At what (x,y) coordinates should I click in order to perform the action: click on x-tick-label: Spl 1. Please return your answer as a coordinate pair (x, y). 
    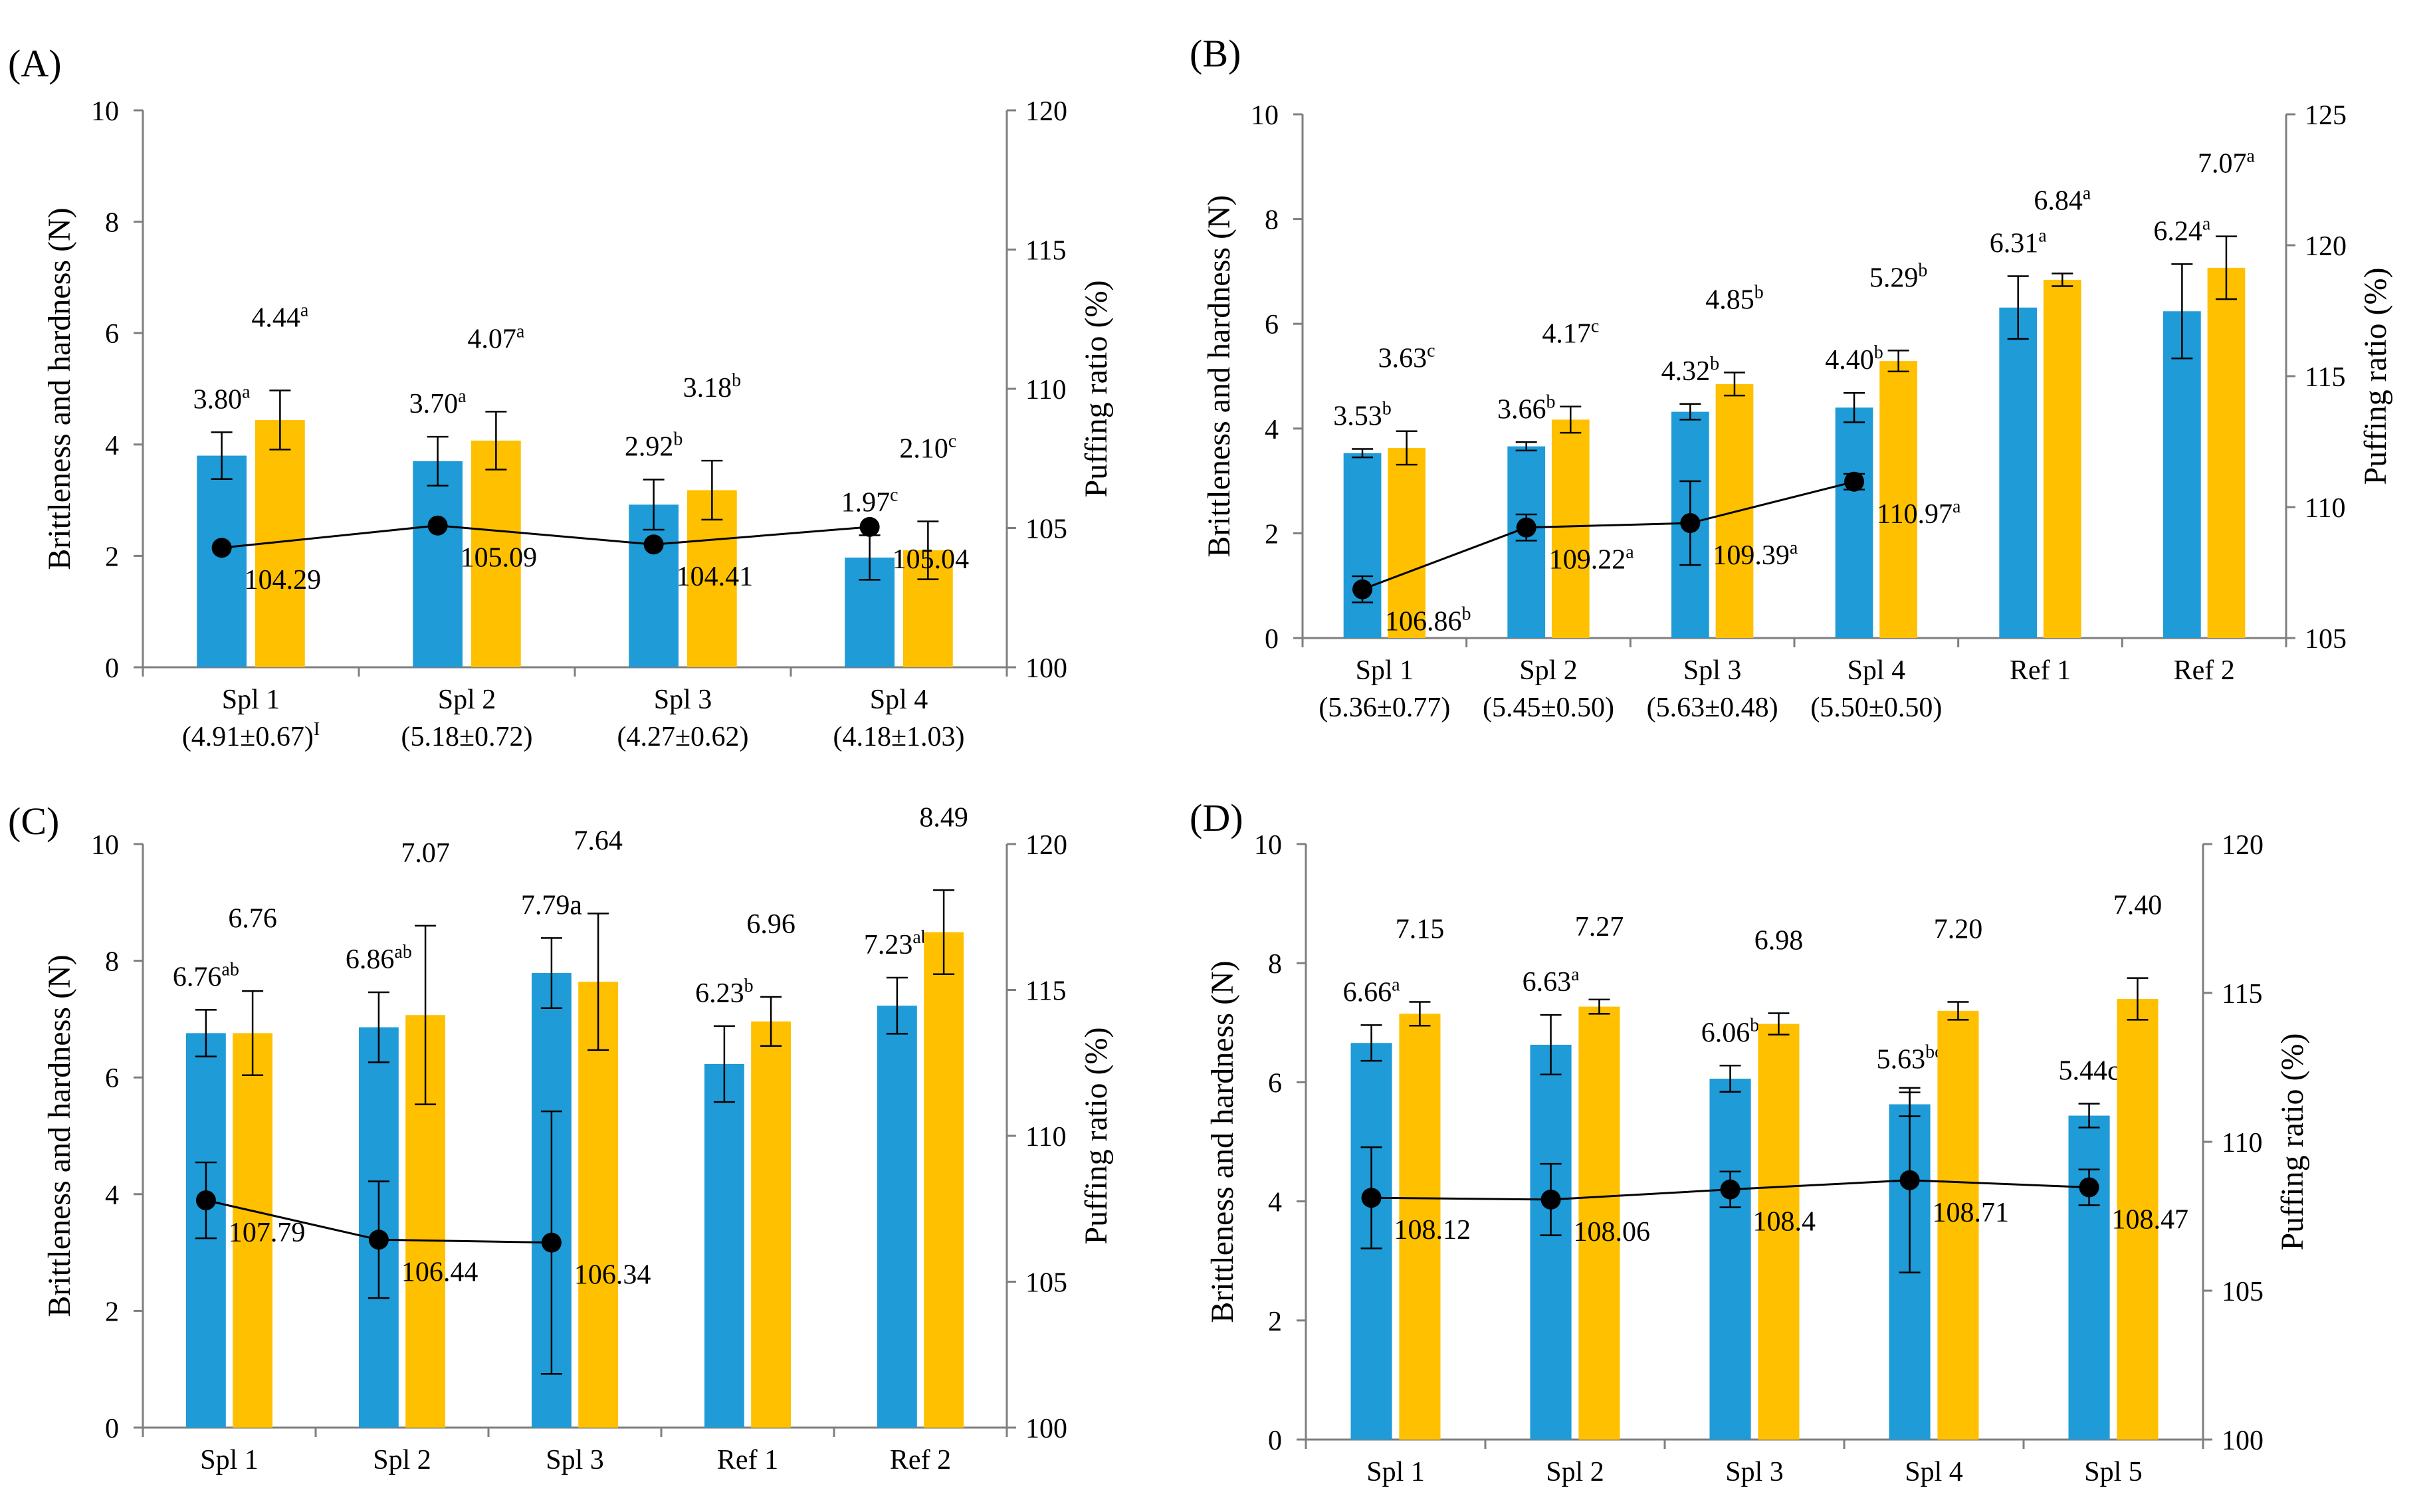
    Looking at the image, I should click on (251, 700).